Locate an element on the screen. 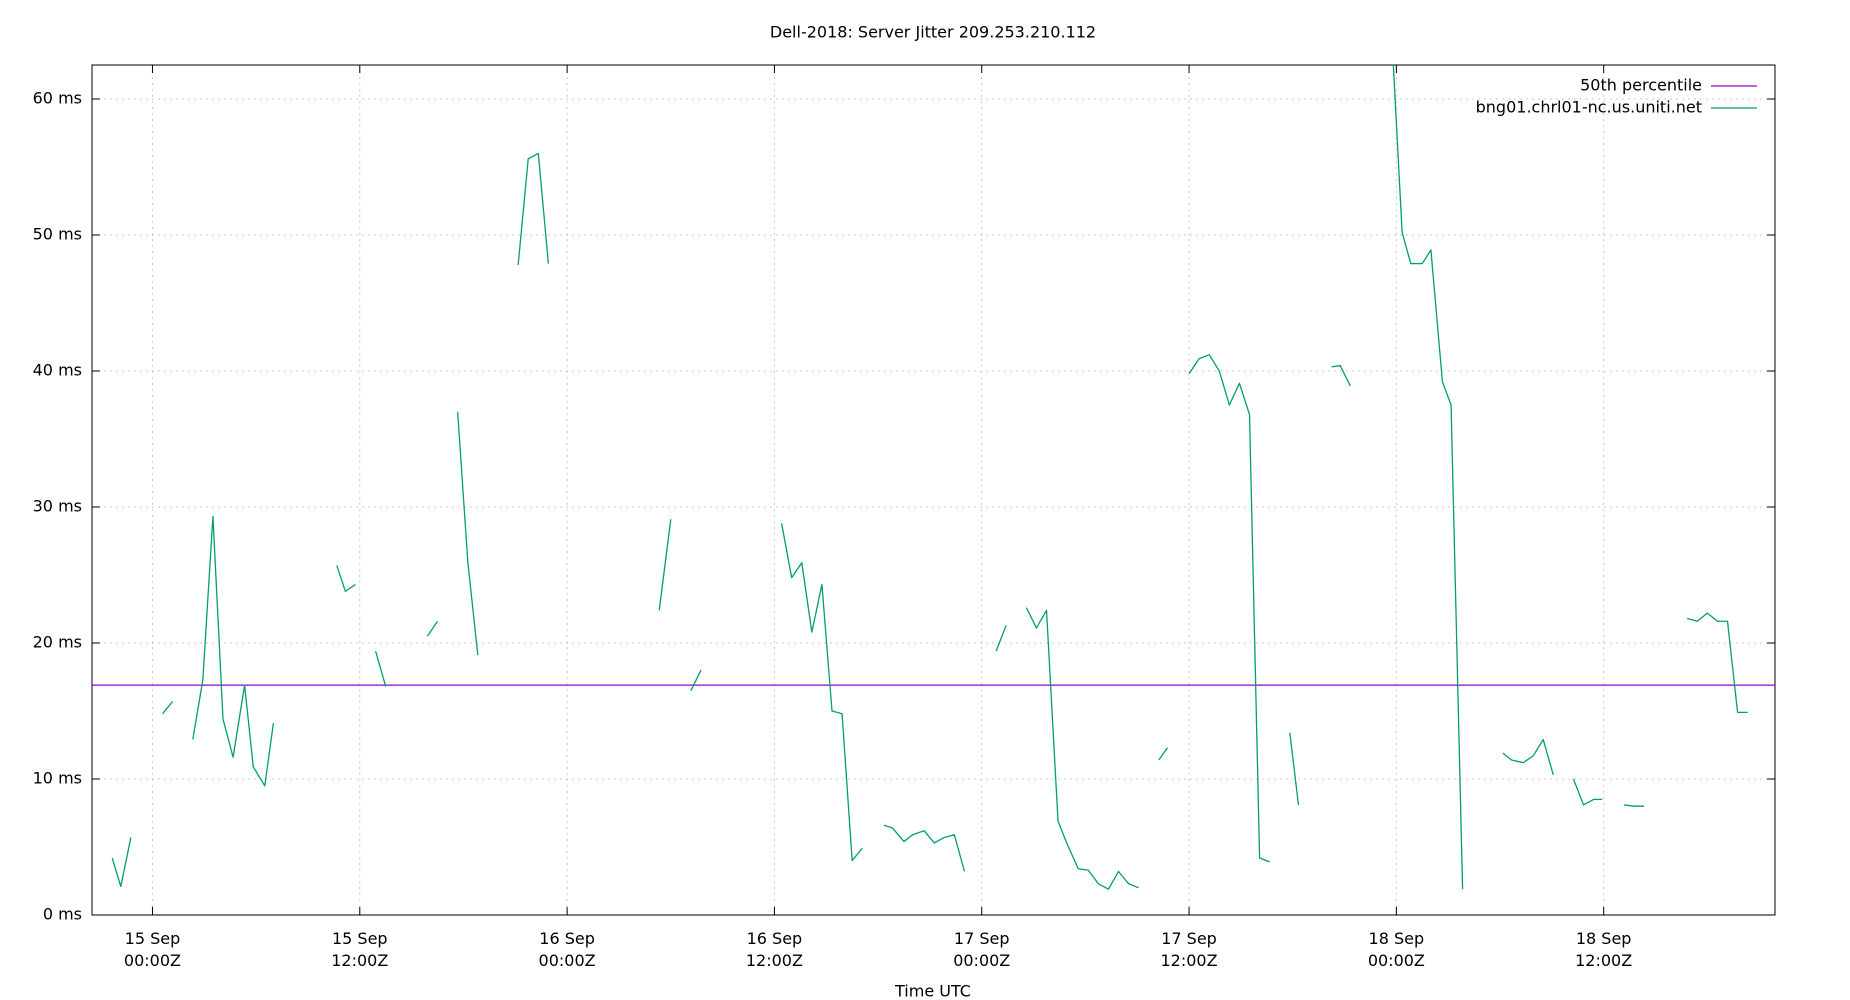  legend-label: bng01.chrl01-nc.us.uniti.net is located at coordinates (1589, 107).